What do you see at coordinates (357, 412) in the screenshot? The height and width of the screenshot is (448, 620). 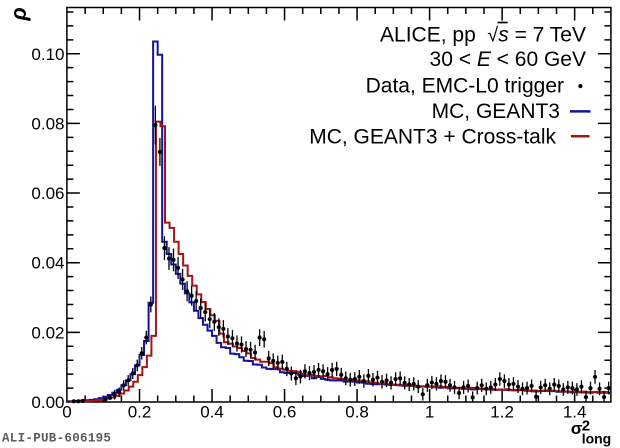 I see `svg-text: 0.8` at bounding box center [357, 412].